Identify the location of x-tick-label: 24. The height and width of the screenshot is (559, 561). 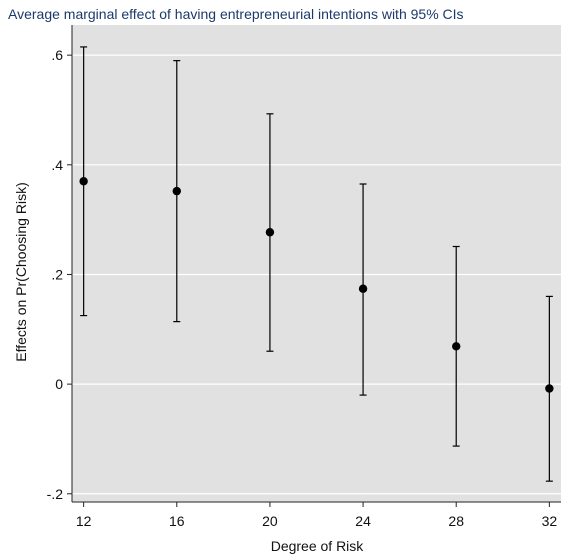
(363, 521).